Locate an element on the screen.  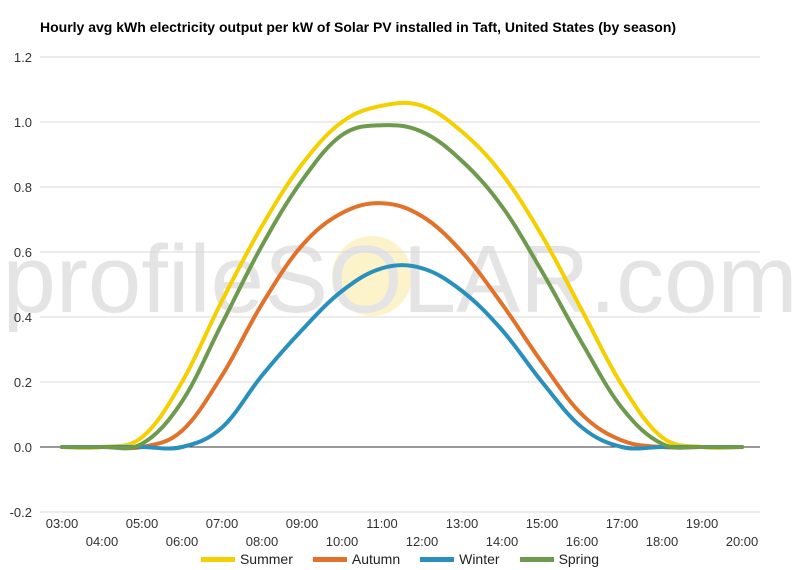
x-tick-label: 12:00 is located at coordinates (422, 541).